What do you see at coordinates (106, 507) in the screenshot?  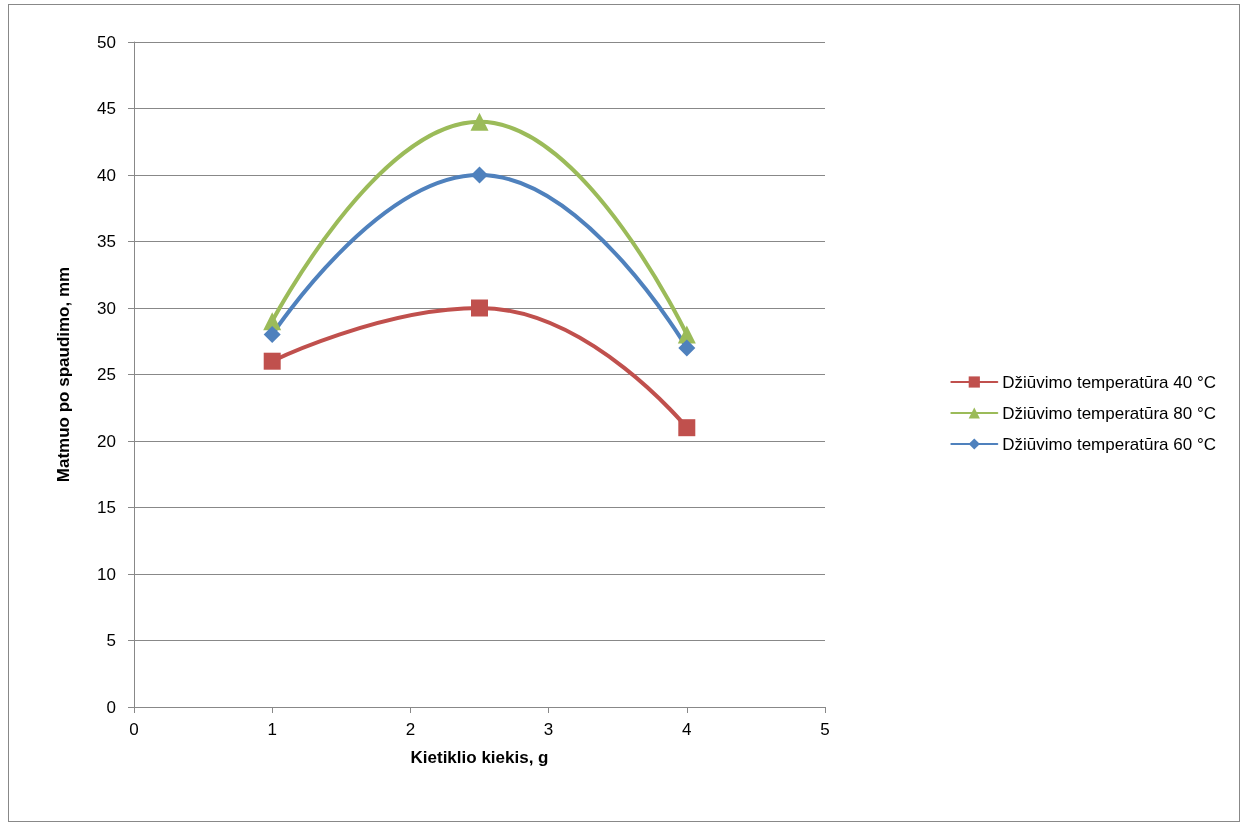 I see `y-tick-label: 15` at bounding box center [106, 507].